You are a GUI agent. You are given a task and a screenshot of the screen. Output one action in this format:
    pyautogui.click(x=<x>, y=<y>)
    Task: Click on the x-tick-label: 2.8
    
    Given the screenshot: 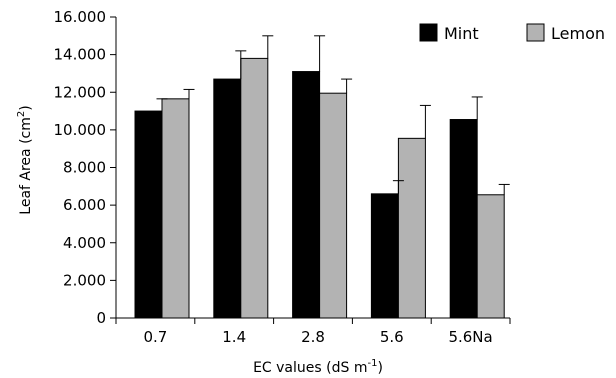 What is the action you would take?
    pyautogui.click(x=313, y=337)
    